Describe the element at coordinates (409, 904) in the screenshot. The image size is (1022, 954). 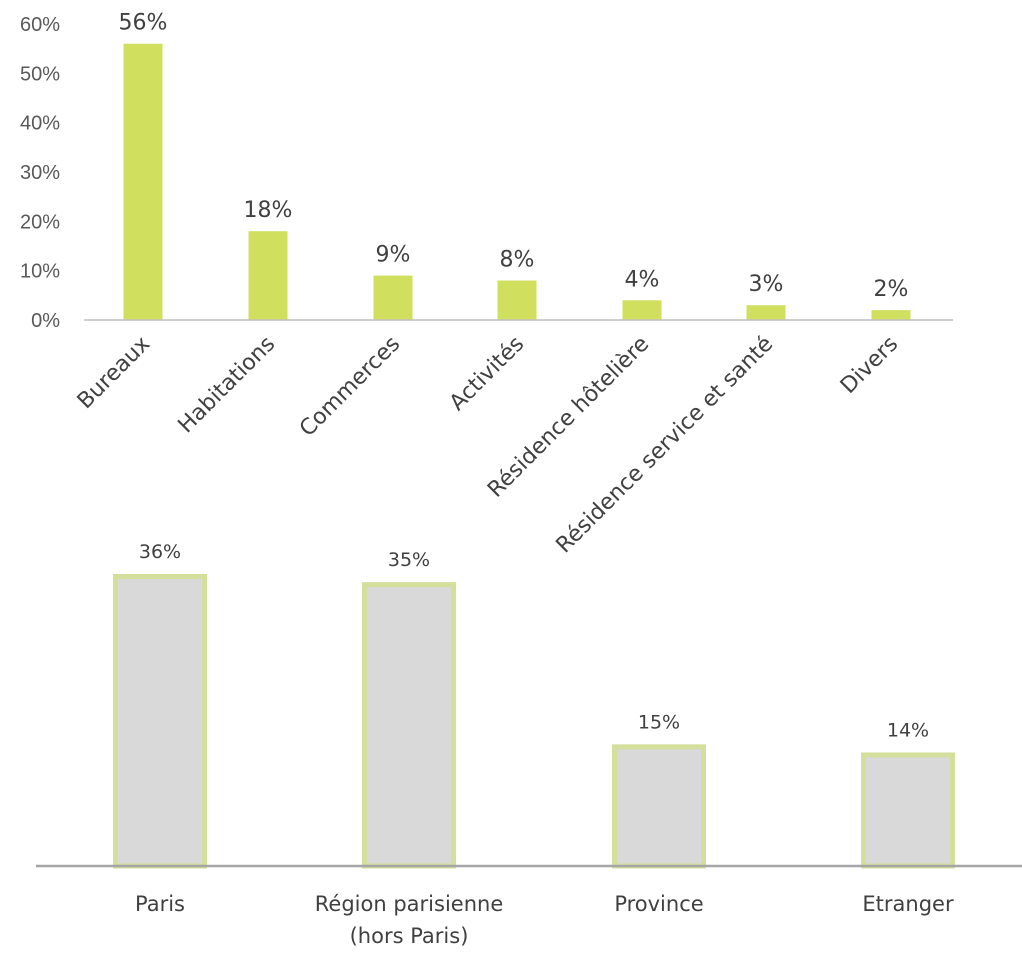
I see `x-category-label: Région parisienne` at that location.